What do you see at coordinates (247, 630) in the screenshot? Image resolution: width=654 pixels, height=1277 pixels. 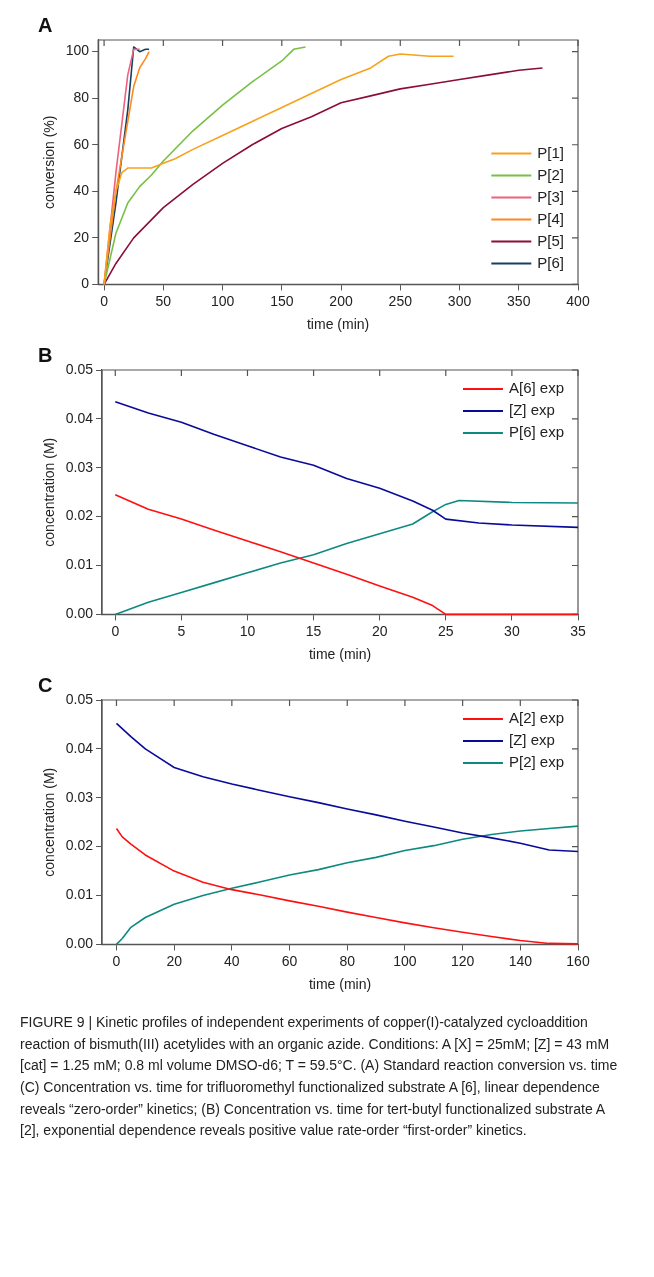 I see `x-tick-label: 10` at bounding box center [247, 630].